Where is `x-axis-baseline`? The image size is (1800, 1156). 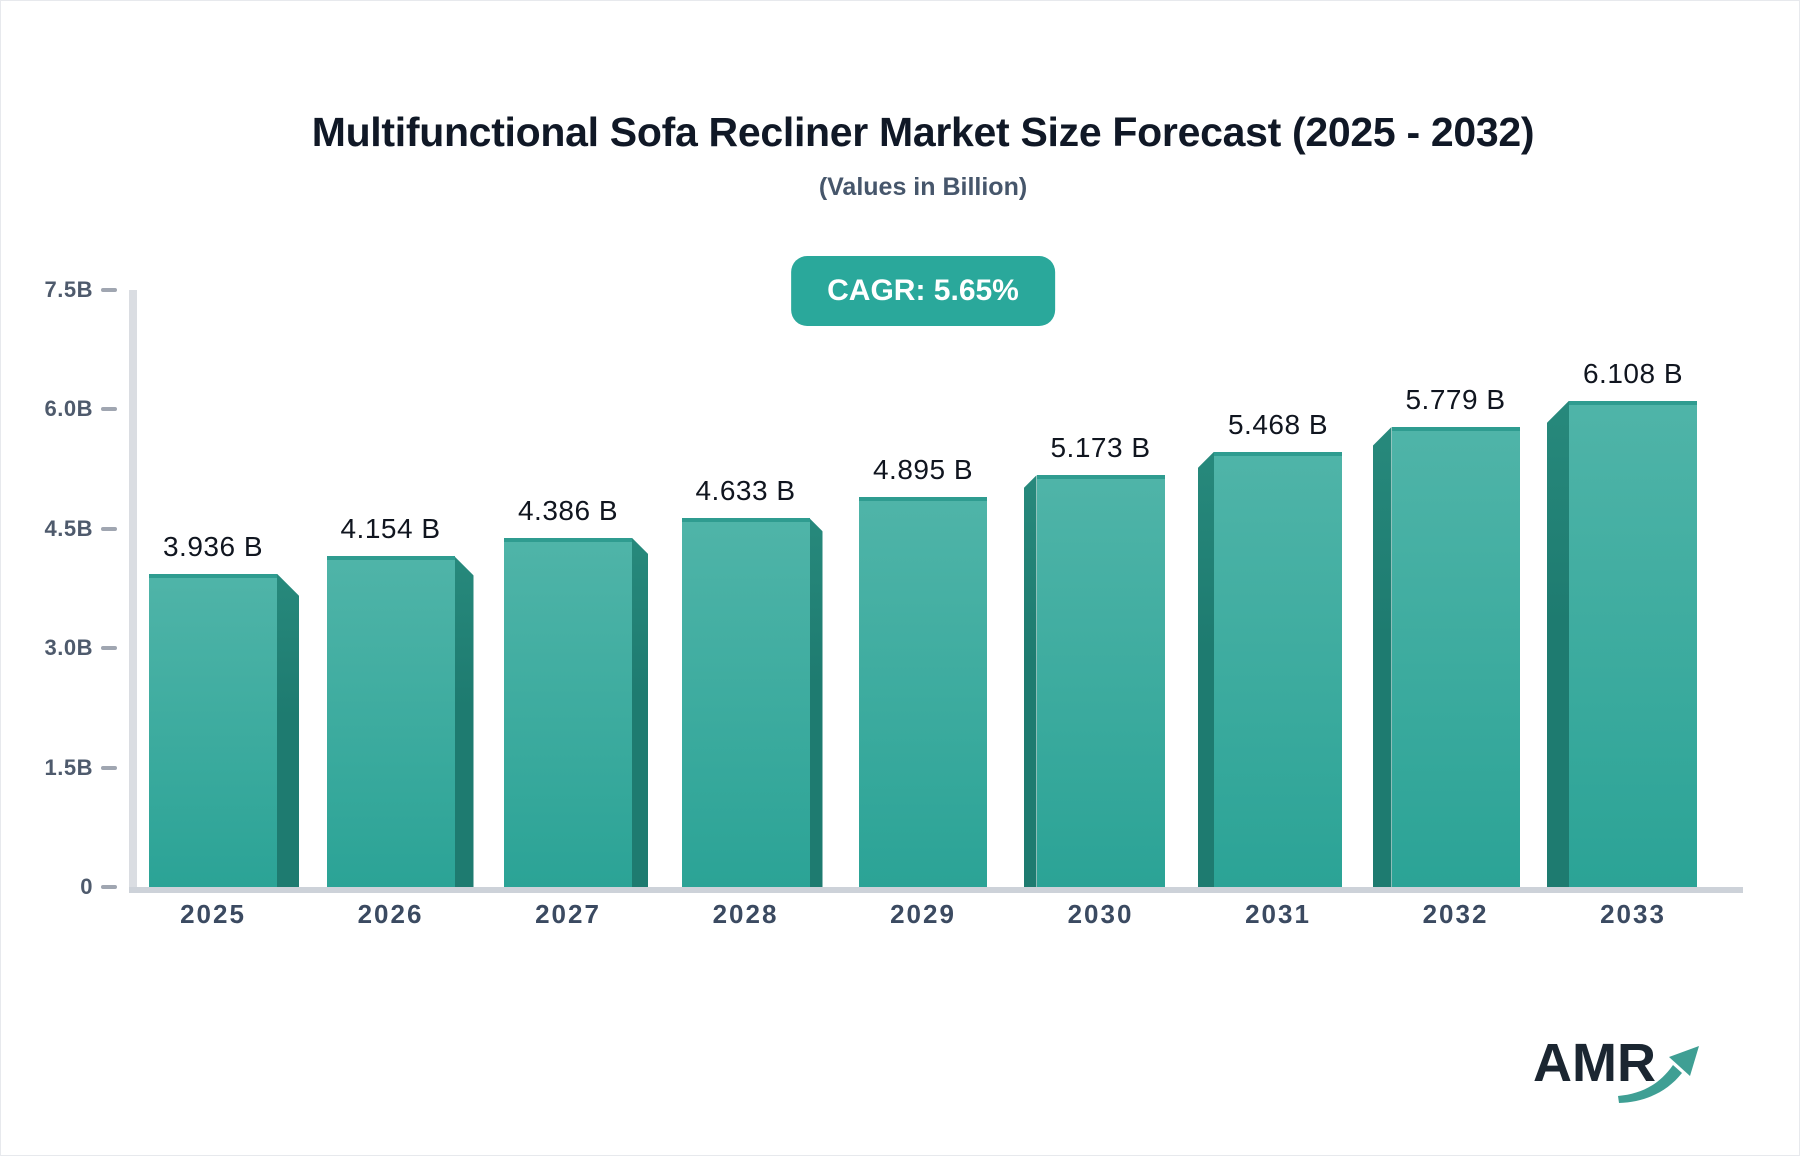
x-axis-baseline is located at coordinates (936, 890).